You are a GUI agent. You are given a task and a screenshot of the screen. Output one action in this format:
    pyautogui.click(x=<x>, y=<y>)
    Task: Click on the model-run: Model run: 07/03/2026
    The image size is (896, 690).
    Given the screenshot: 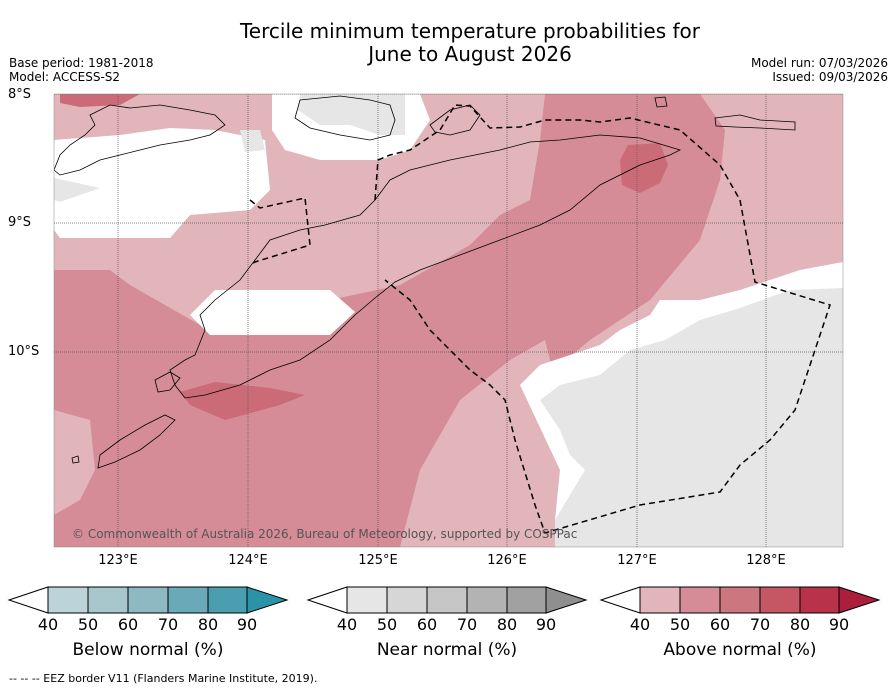 What is the action you would take?
    pyautogui.click(x=819, y=63)
    